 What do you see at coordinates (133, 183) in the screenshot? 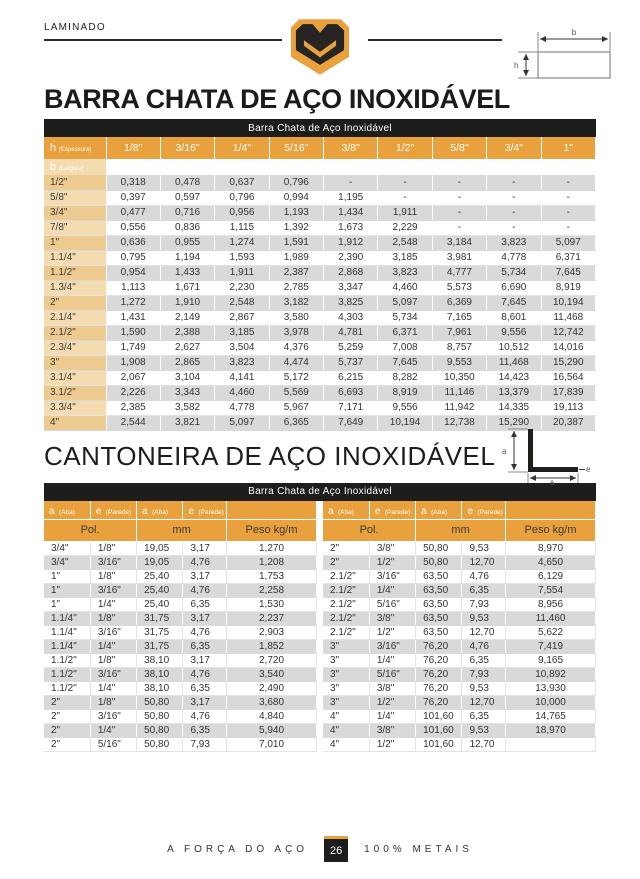
I see `weight-cell: 0,318` at bounding box center [133, 183].